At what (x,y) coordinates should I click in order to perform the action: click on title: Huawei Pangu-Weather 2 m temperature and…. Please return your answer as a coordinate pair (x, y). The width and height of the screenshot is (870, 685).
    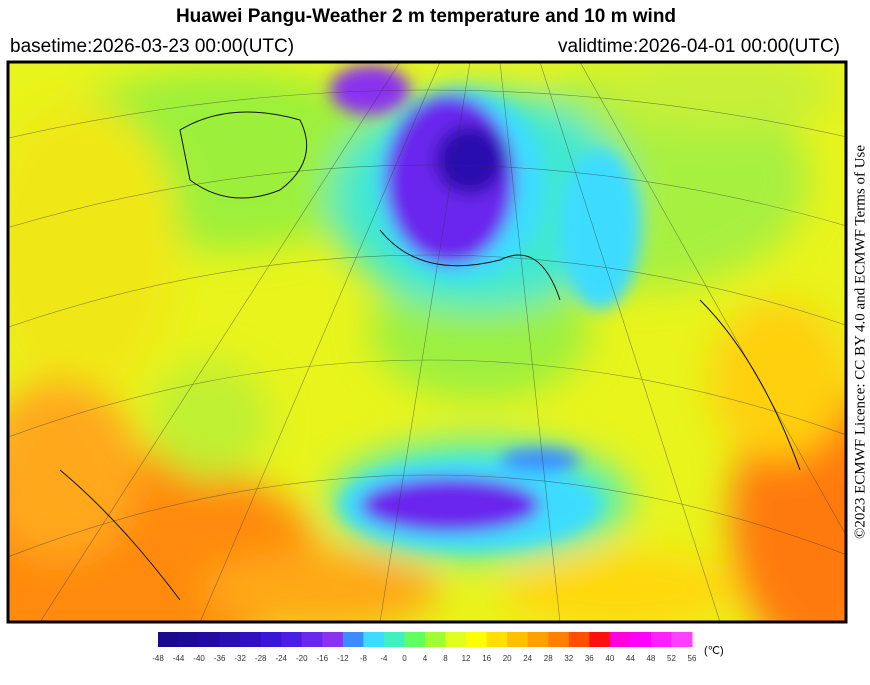
    Looking at the image, I should click on (426, 16).